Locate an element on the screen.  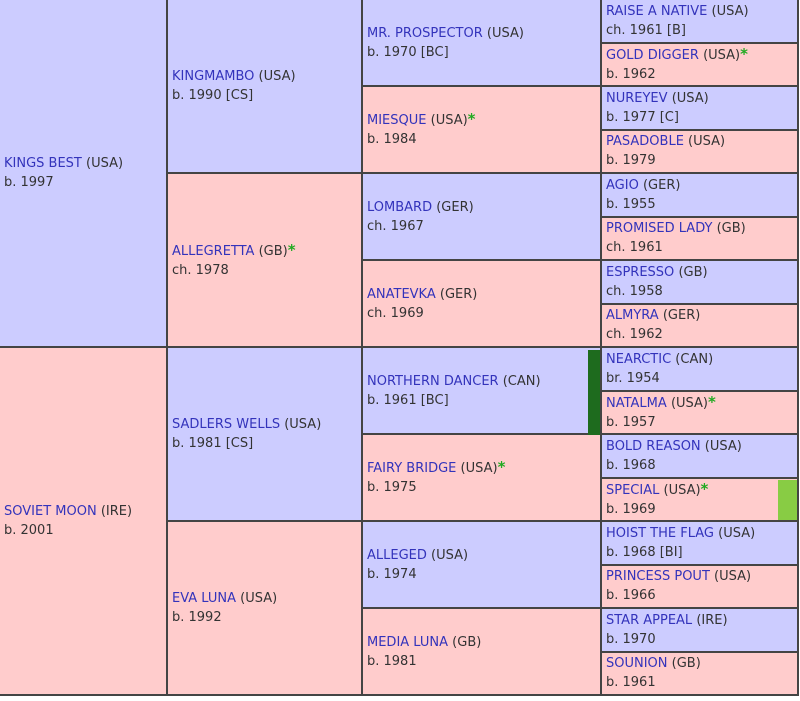
horse-name: SADLERS WELLS is located at coordinates (226, 424).